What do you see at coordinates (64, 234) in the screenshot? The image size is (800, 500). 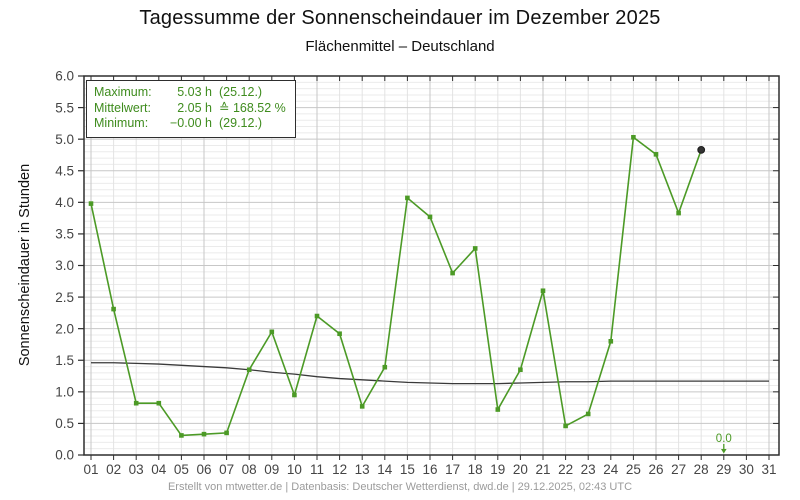 I see `svg-text: 3.5` at bounding box center [64, 234].